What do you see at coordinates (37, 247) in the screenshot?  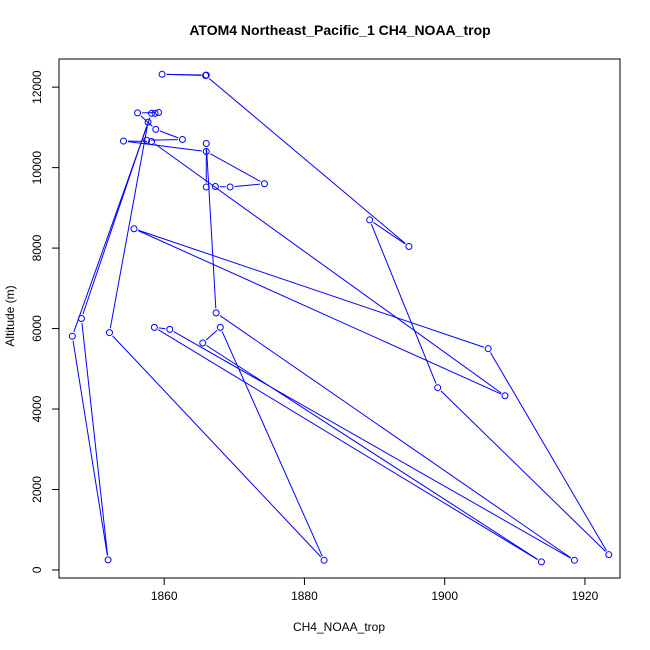 I see `y-tick-label: 8000` at bounding box center [37, 247].